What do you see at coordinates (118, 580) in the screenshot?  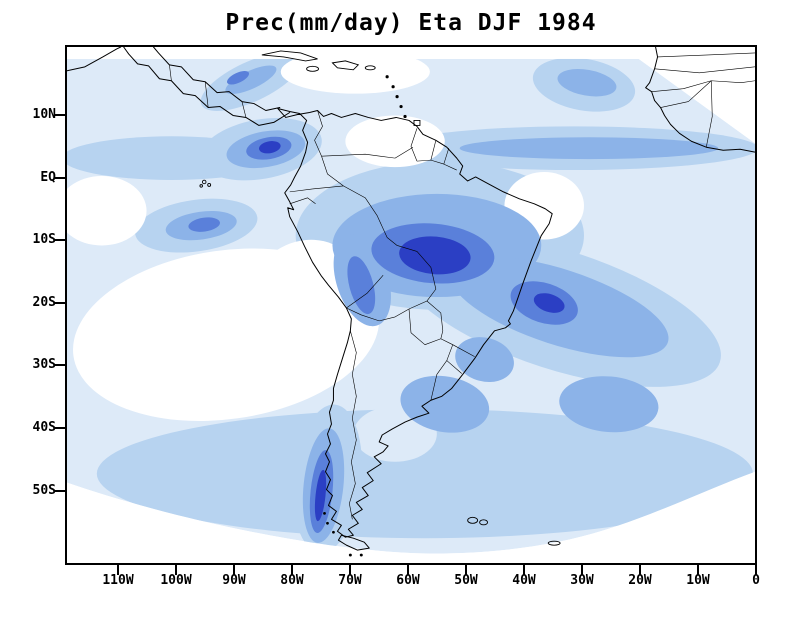 I see `lon-tick-label: 110W` at bounding box center [118, 580].